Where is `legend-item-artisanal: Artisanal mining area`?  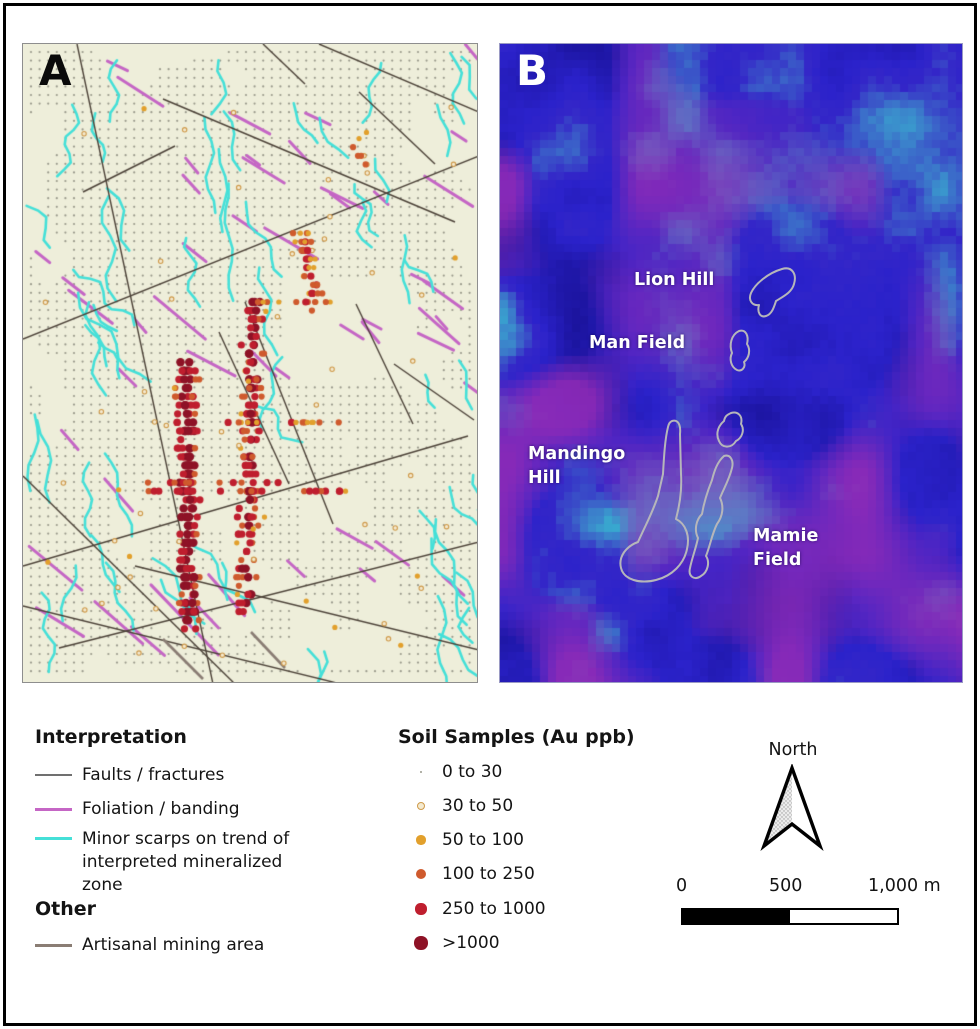
legend-item-artisanal: Artisanal mining area is located at coordinates (149, 945).